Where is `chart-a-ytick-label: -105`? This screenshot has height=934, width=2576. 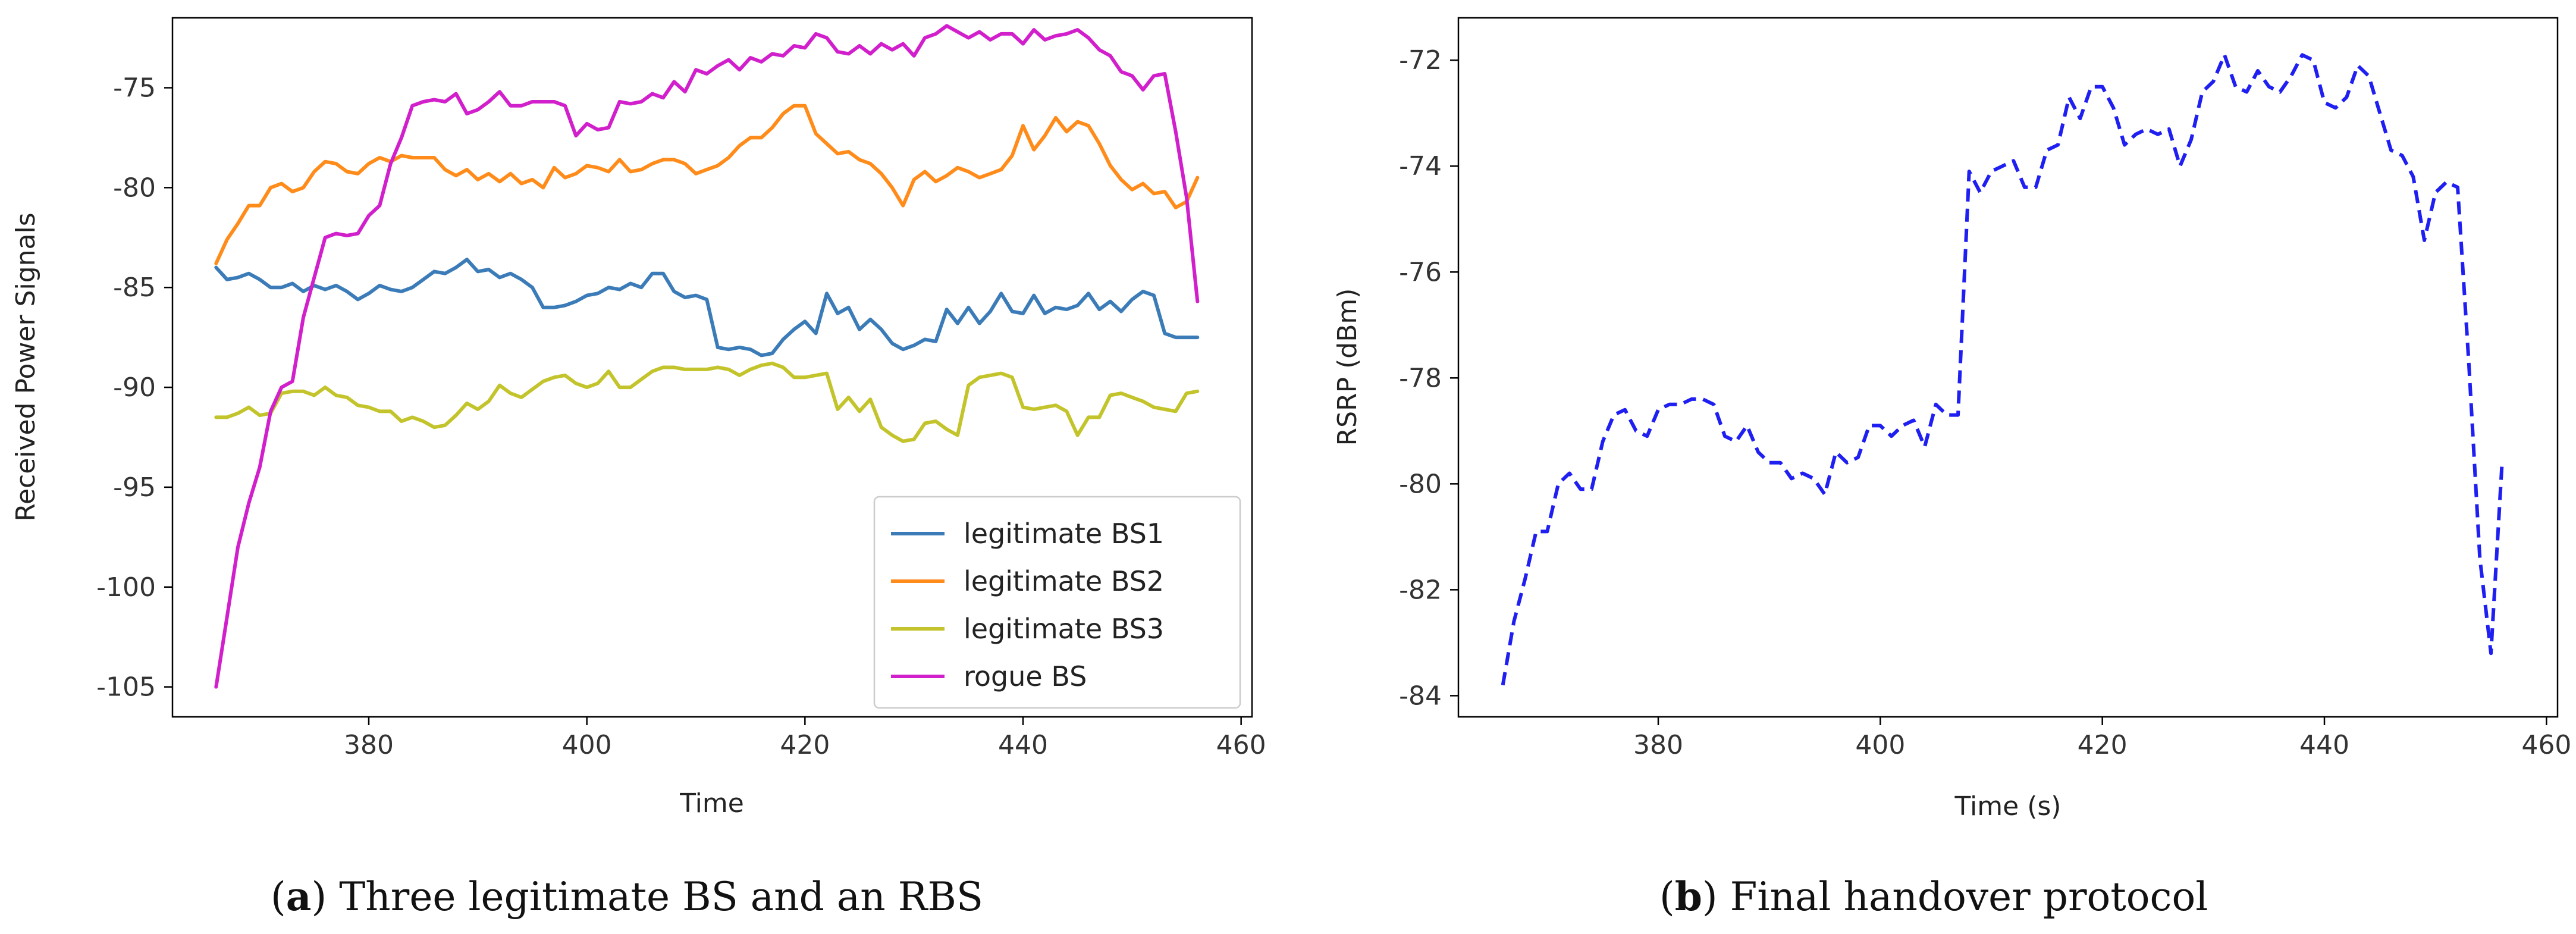 chart-a-ytick-label: -105 is located at coordinates (126, 687).